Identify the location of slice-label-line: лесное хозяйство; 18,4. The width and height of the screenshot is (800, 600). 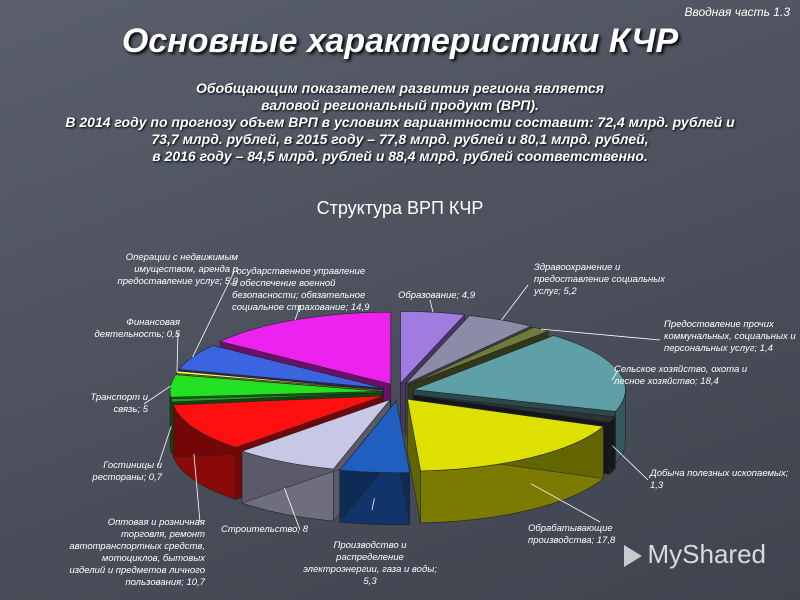
(666, 381).